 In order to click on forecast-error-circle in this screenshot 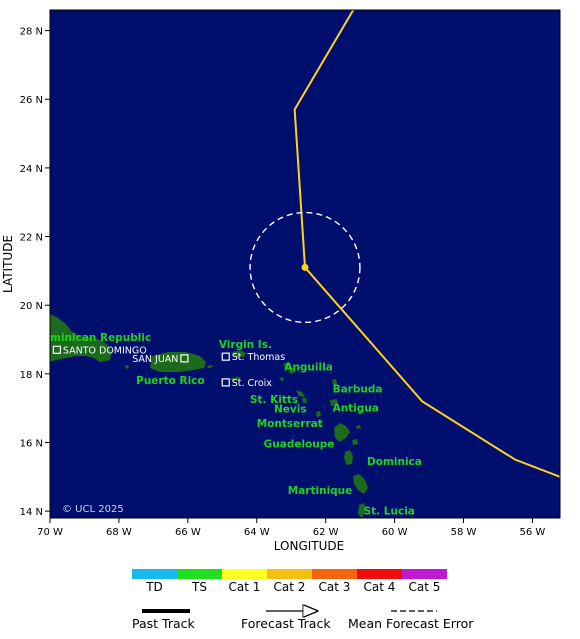, I will do `click(305, 267)`.